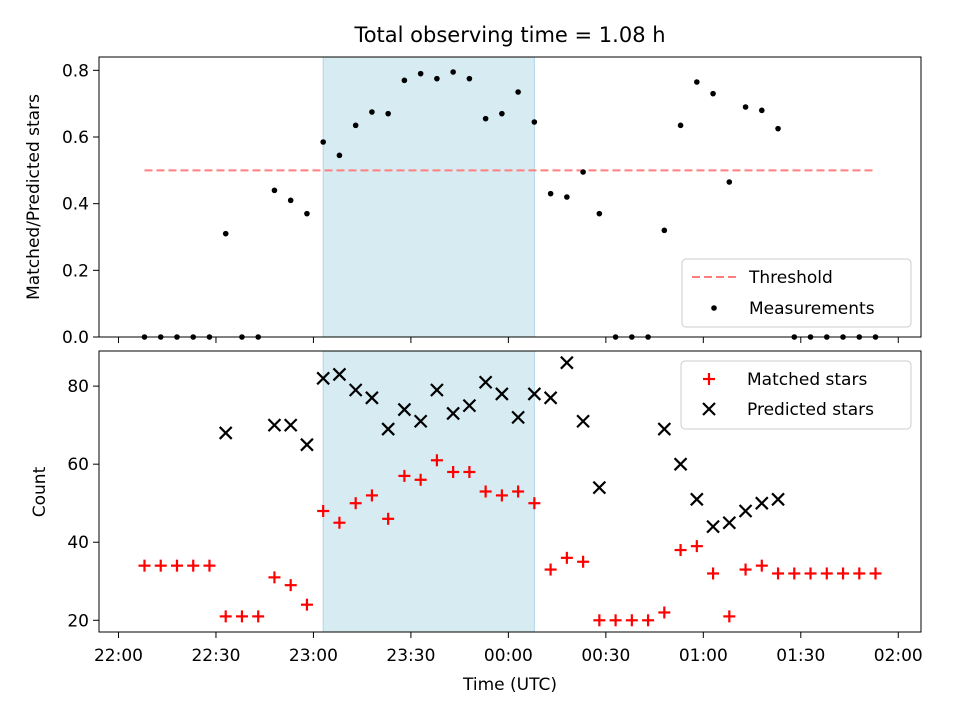  I want to click on count-y-axis-label: Count, so click(40, 491).